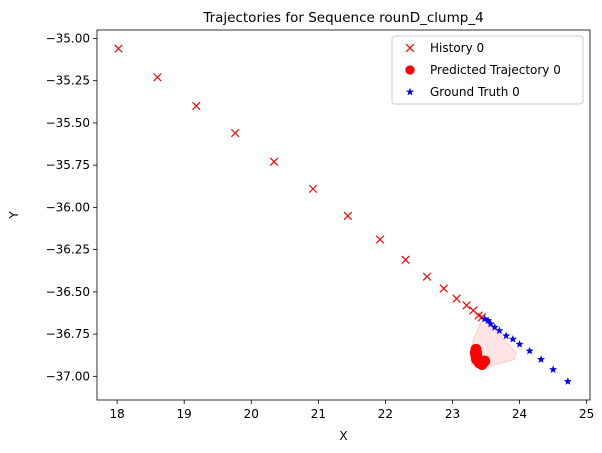 This screenshot has width=602, height=453. Describe the element at coordinates (68, 165) in the screenshot. I see `y-tick-label: −35.75` at that location.